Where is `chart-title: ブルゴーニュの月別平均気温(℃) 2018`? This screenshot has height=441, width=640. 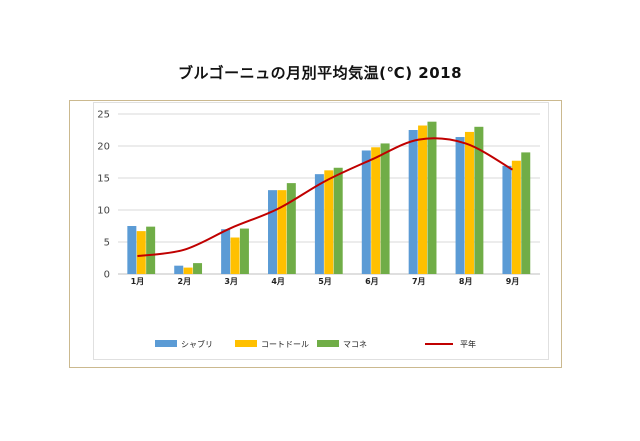
chart-title: ブルゴーニュの月別平均気温(℃) 2018 is located at coordinates (320, 73).